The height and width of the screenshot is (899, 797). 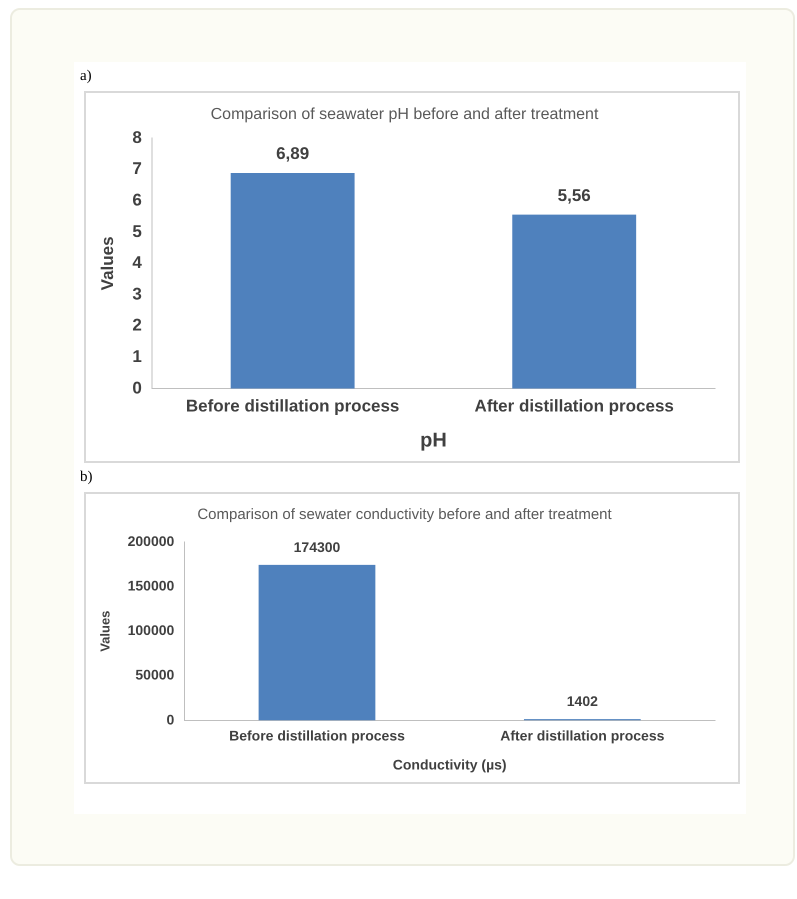 What do you see at coordinates (293, 154) in the screenshot?
I see `data-label: 6,89` at bounding box center [293, 154].